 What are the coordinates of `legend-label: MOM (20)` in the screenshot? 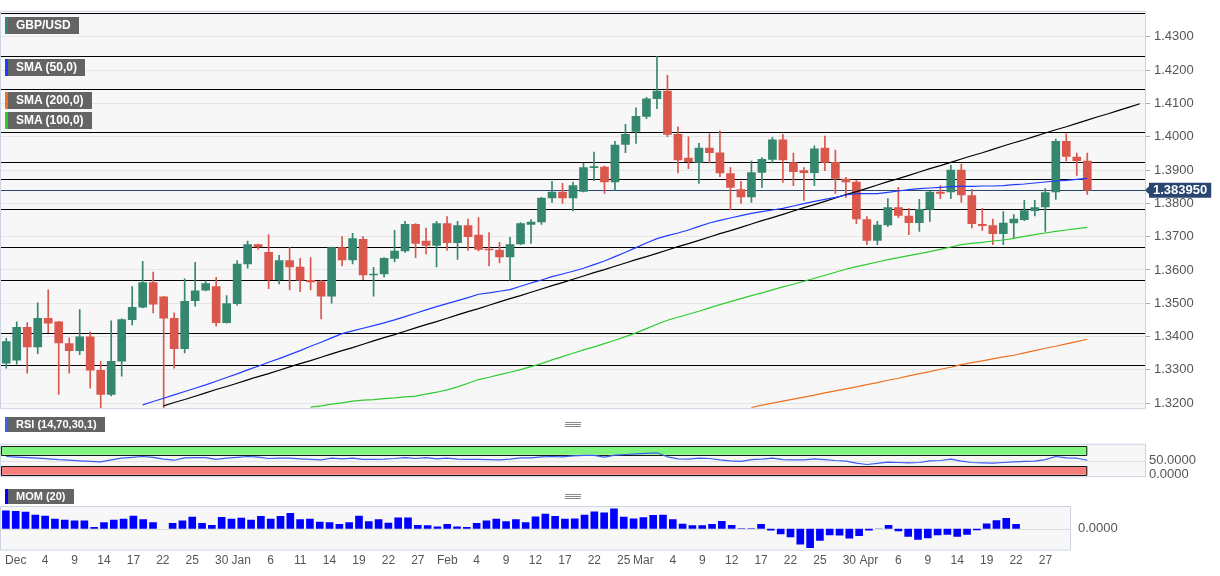 It's located at (39, 496).